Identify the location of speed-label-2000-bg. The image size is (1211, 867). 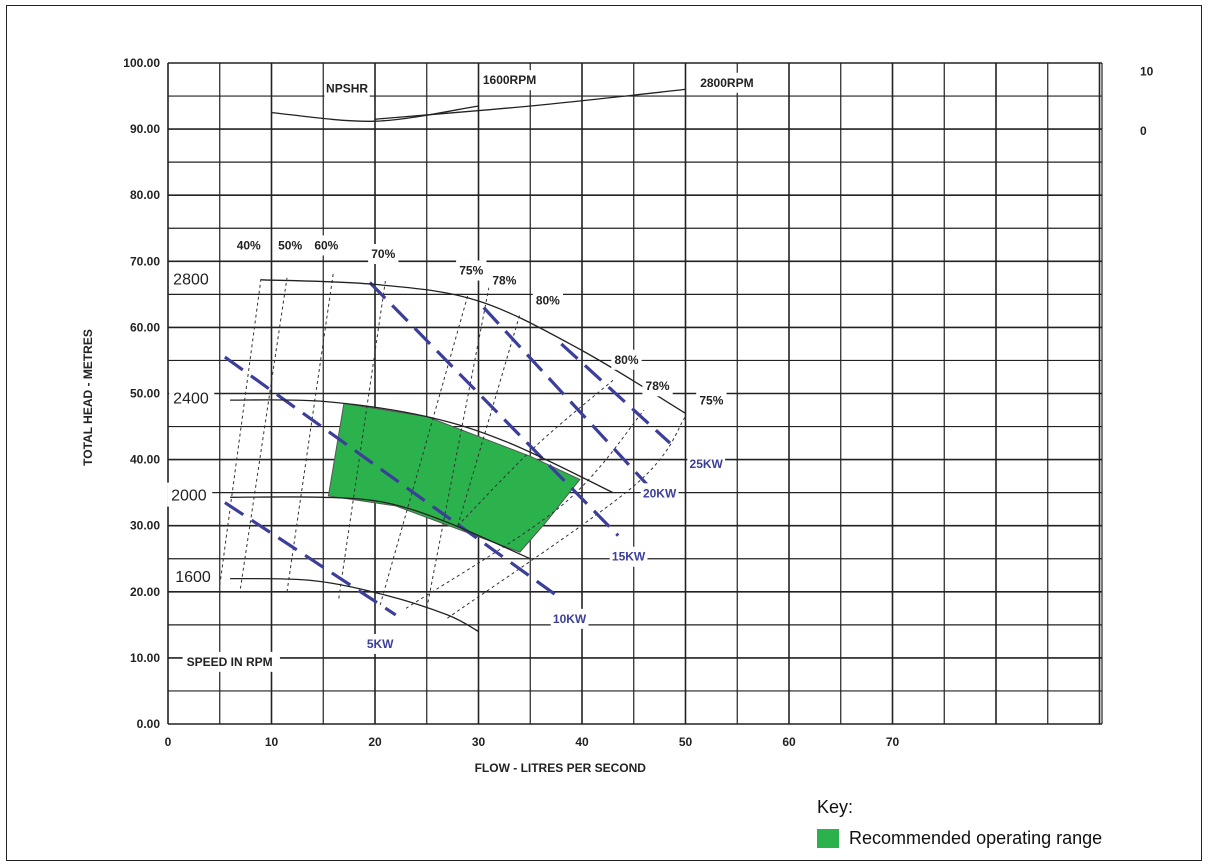
(190, 494).